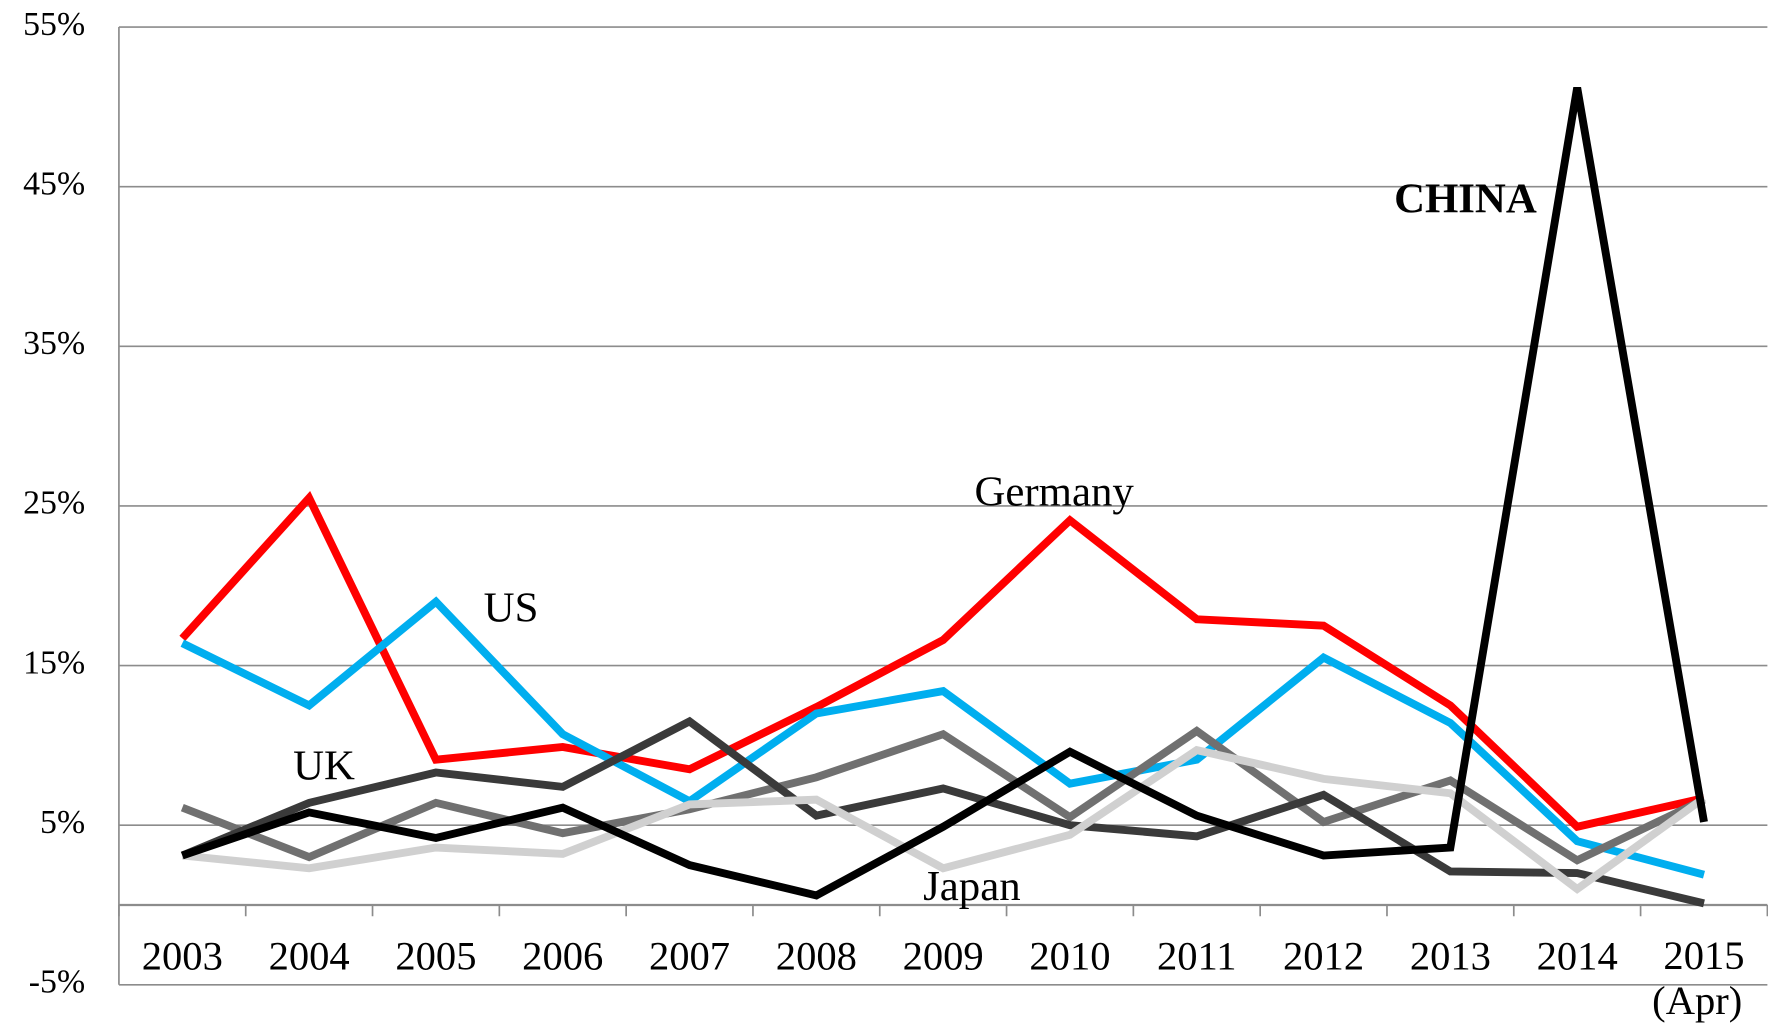 This screenshot has width=1768, height=1031. I want to click on x-tick-label: 2008, so click(816, 955).